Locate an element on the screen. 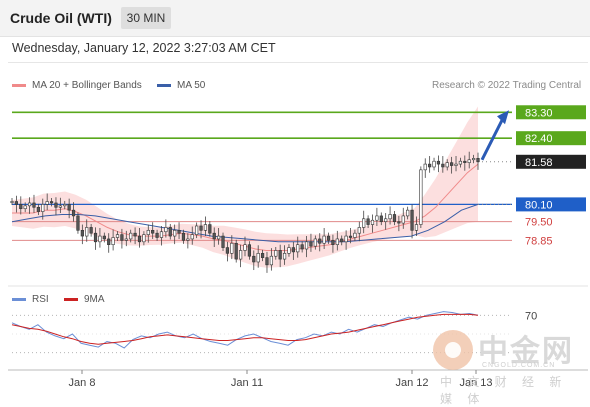 The height and width of the screenshot is (407, 590). ma9-swatch is located at coordinates (71, 299).